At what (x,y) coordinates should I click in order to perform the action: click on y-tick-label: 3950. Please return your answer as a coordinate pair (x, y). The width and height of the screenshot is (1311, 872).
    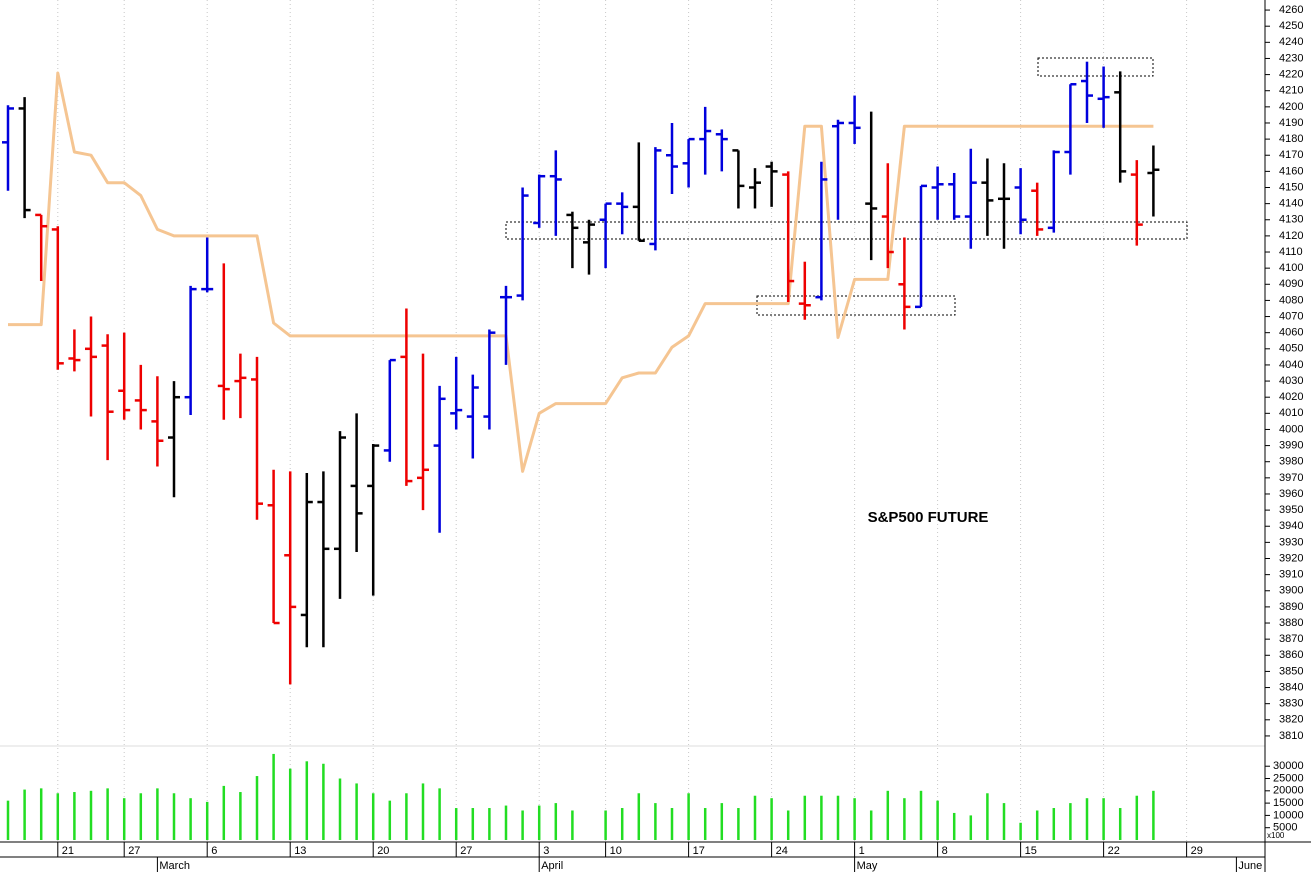
    Looking at the image, I should click on (1291, 510).